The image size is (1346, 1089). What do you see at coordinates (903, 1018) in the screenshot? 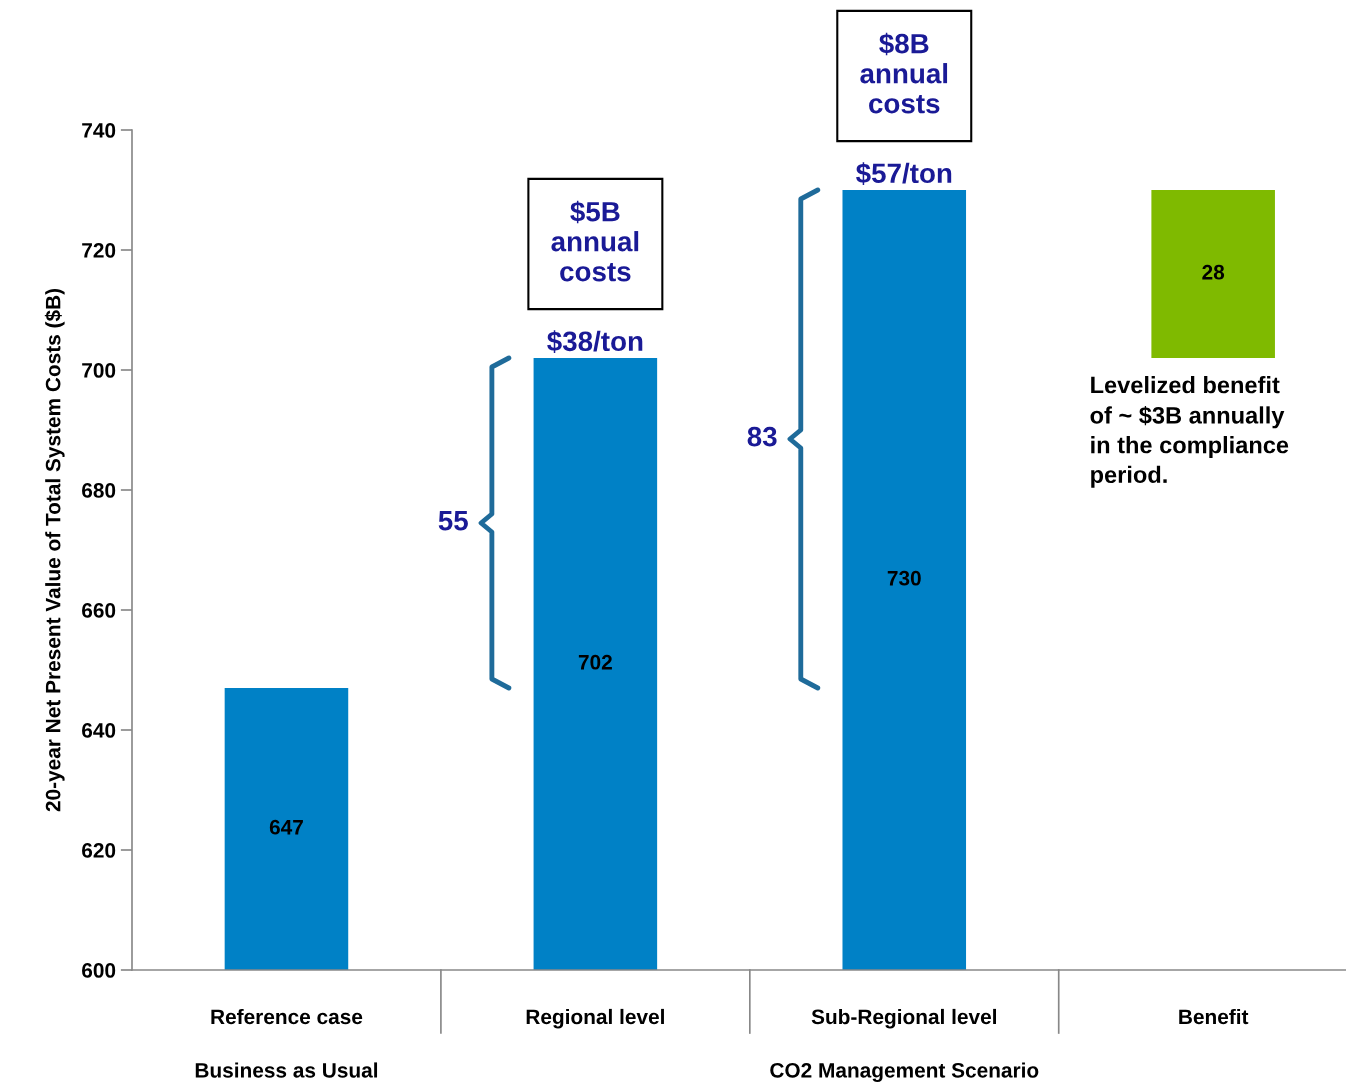
I see `x-tick-label: Sub-Regional level` at bounding box center [903, 1018].